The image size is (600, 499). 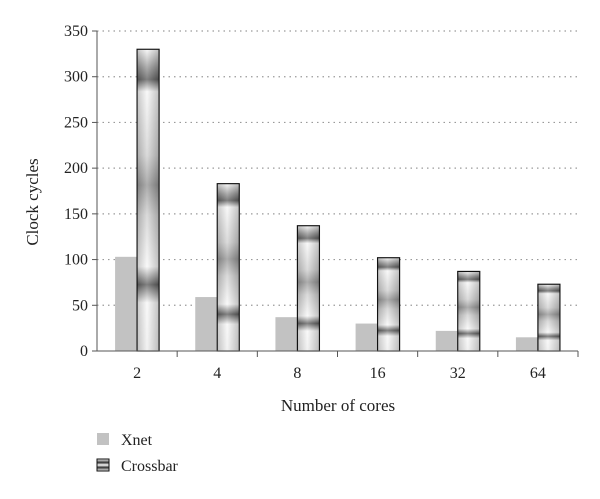 What do you see at coordinates (80, 191) in the screenshot?
I see `y-axis-ticks: 0 50 100 150 200 250 300 350` at bounding box center [80, 191].